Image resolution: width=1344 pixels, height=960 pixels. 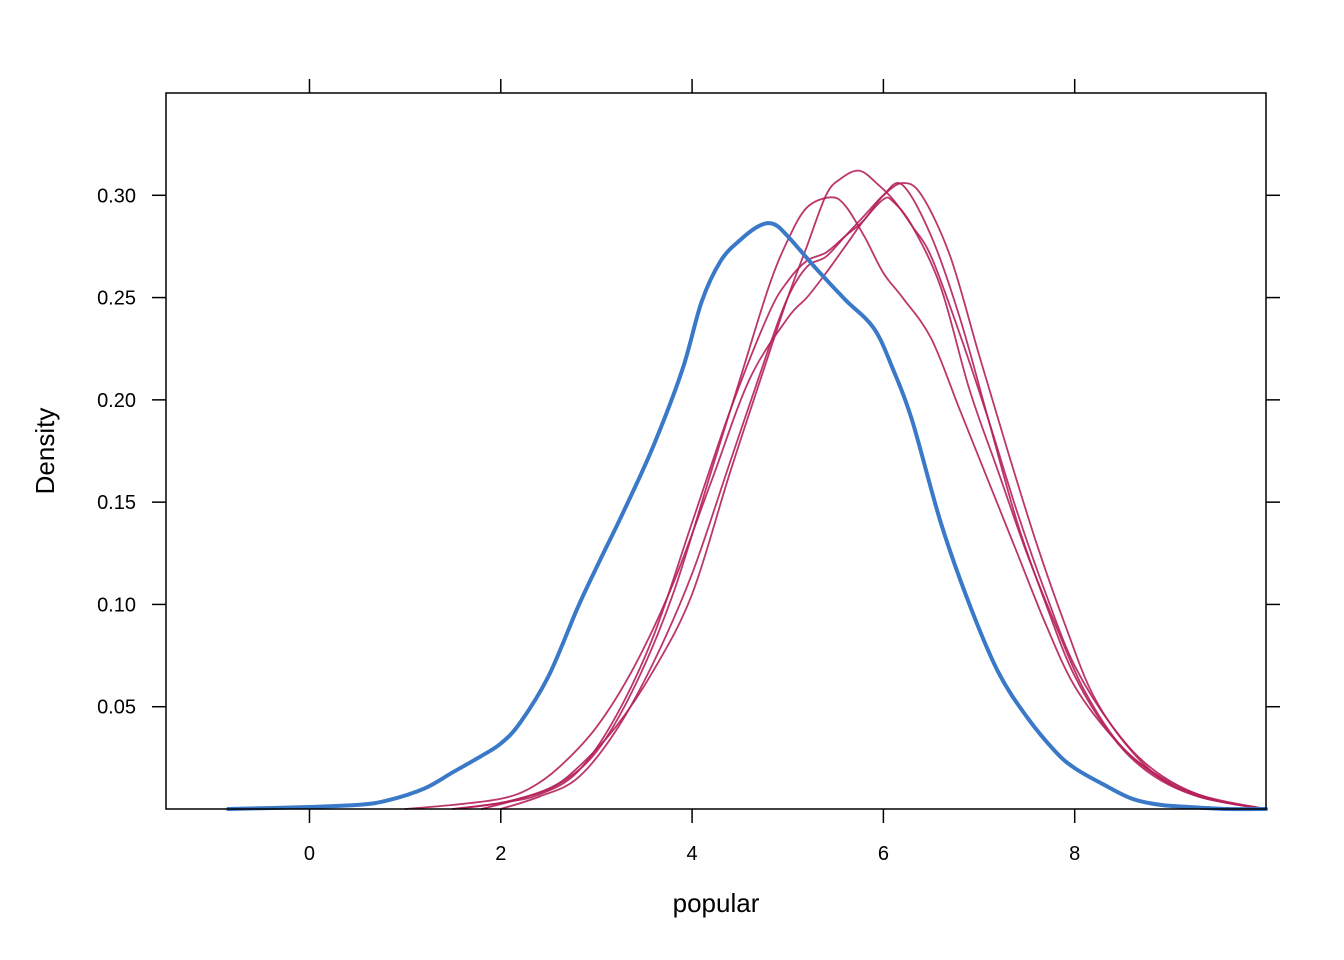 I want to click on y-tick-label: 0.20, so click(x=116, y=401).